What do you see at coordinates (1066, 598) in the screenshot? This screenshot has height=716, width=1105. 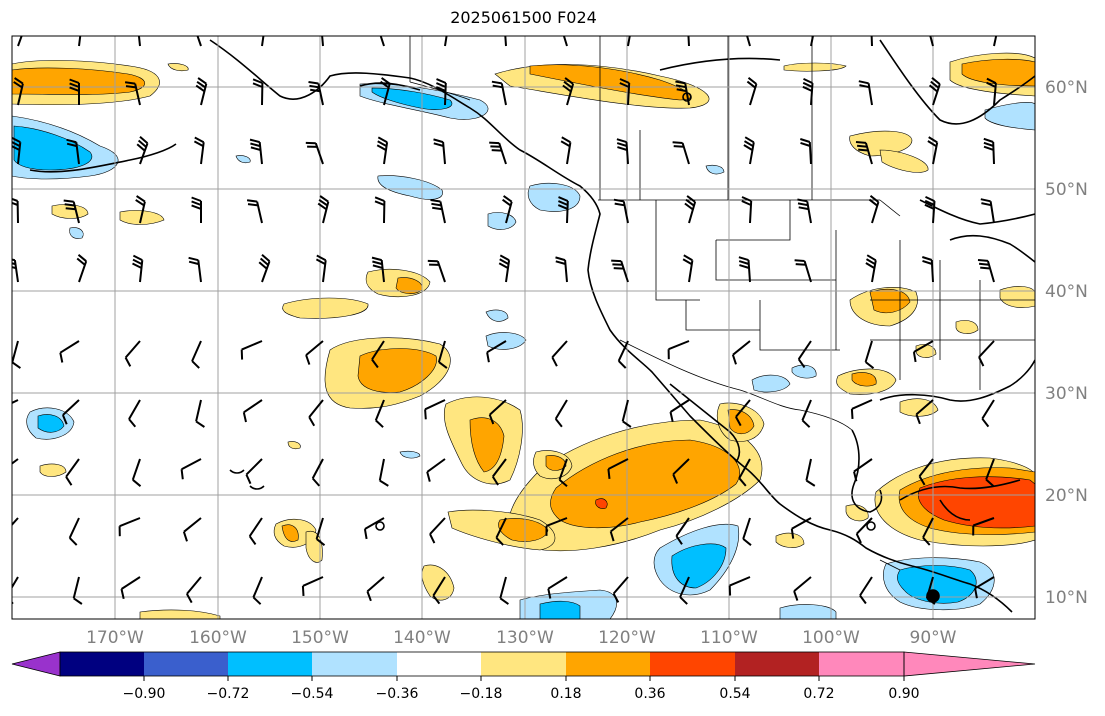 I see `lat-label: 10°N` at bounding box center [1066, 598].